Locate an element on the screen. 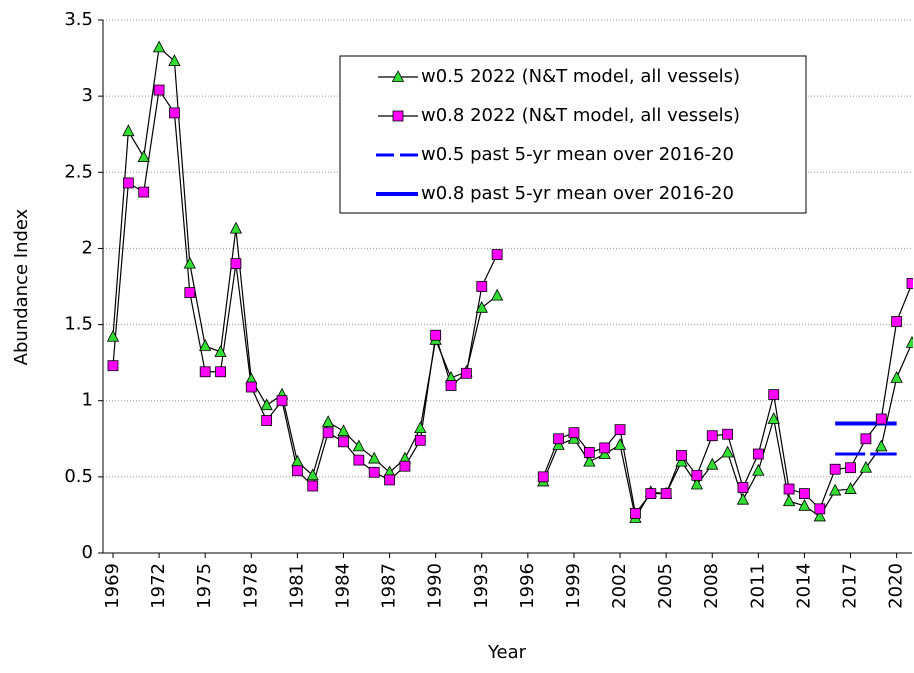  x-tick-label: 1972 is located at coordinates (158, 586).